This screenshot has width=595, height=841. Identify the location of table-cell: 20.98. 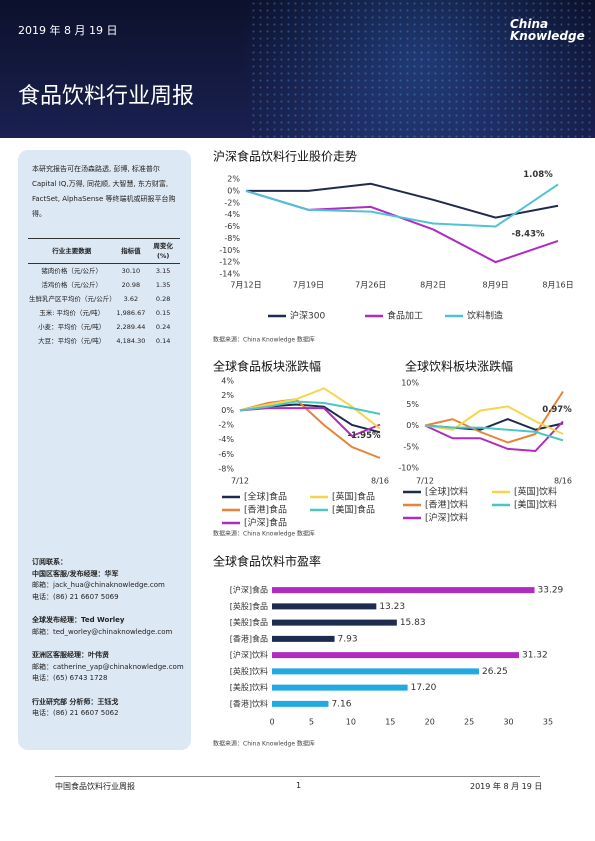
(131, 285).